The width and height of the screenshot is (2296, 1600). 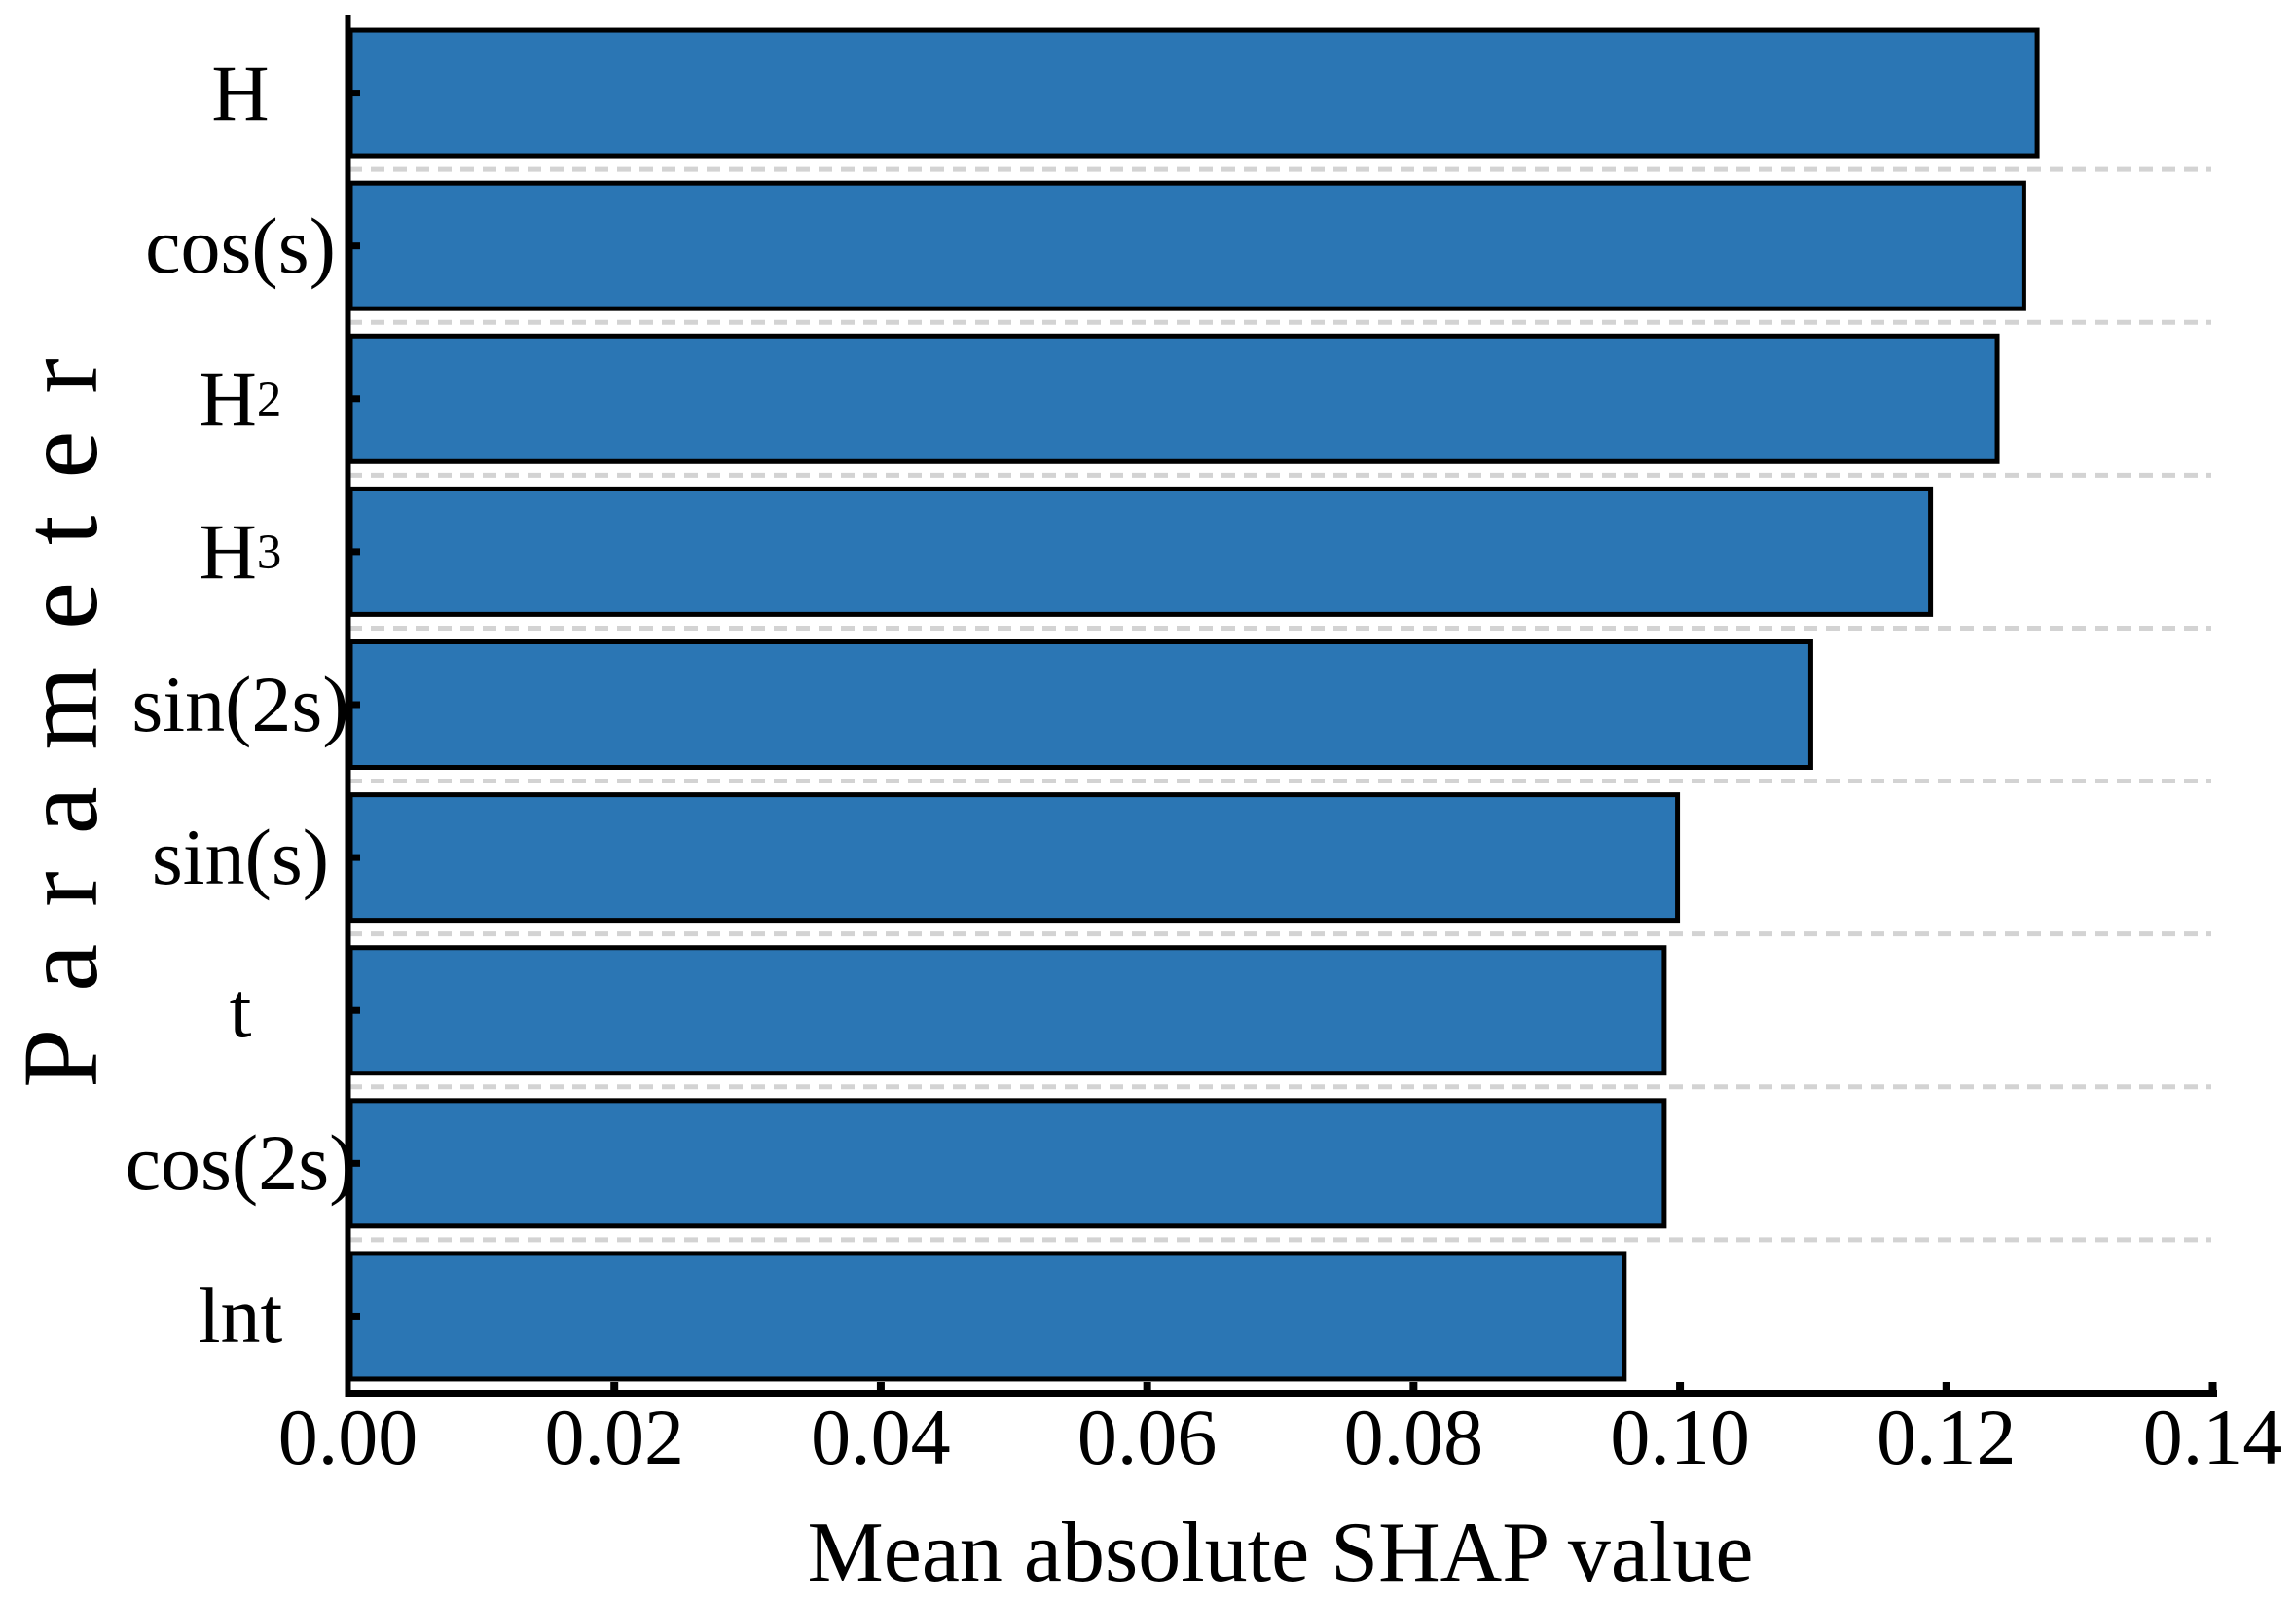 I want to click on y-tick-label: cos(s), so click(x=240, y=245).